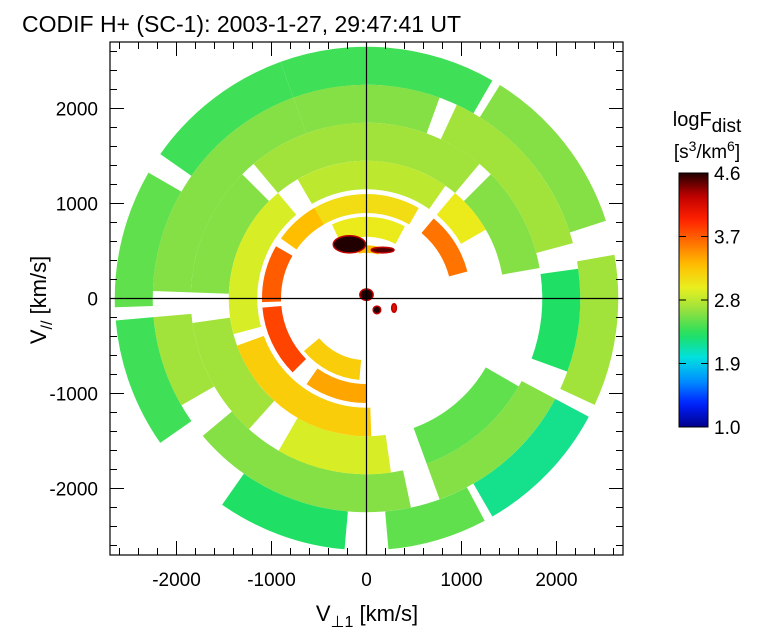 Image resolution: width=771 pixels, height=642 pixels. I want to click on y-tick-label: 0, so click(92, 300).